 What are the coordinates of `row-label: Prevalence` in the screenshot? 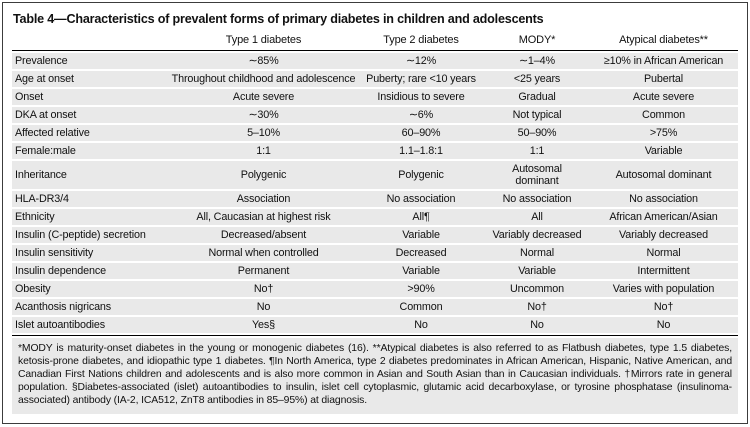 It's located at (41, 60).